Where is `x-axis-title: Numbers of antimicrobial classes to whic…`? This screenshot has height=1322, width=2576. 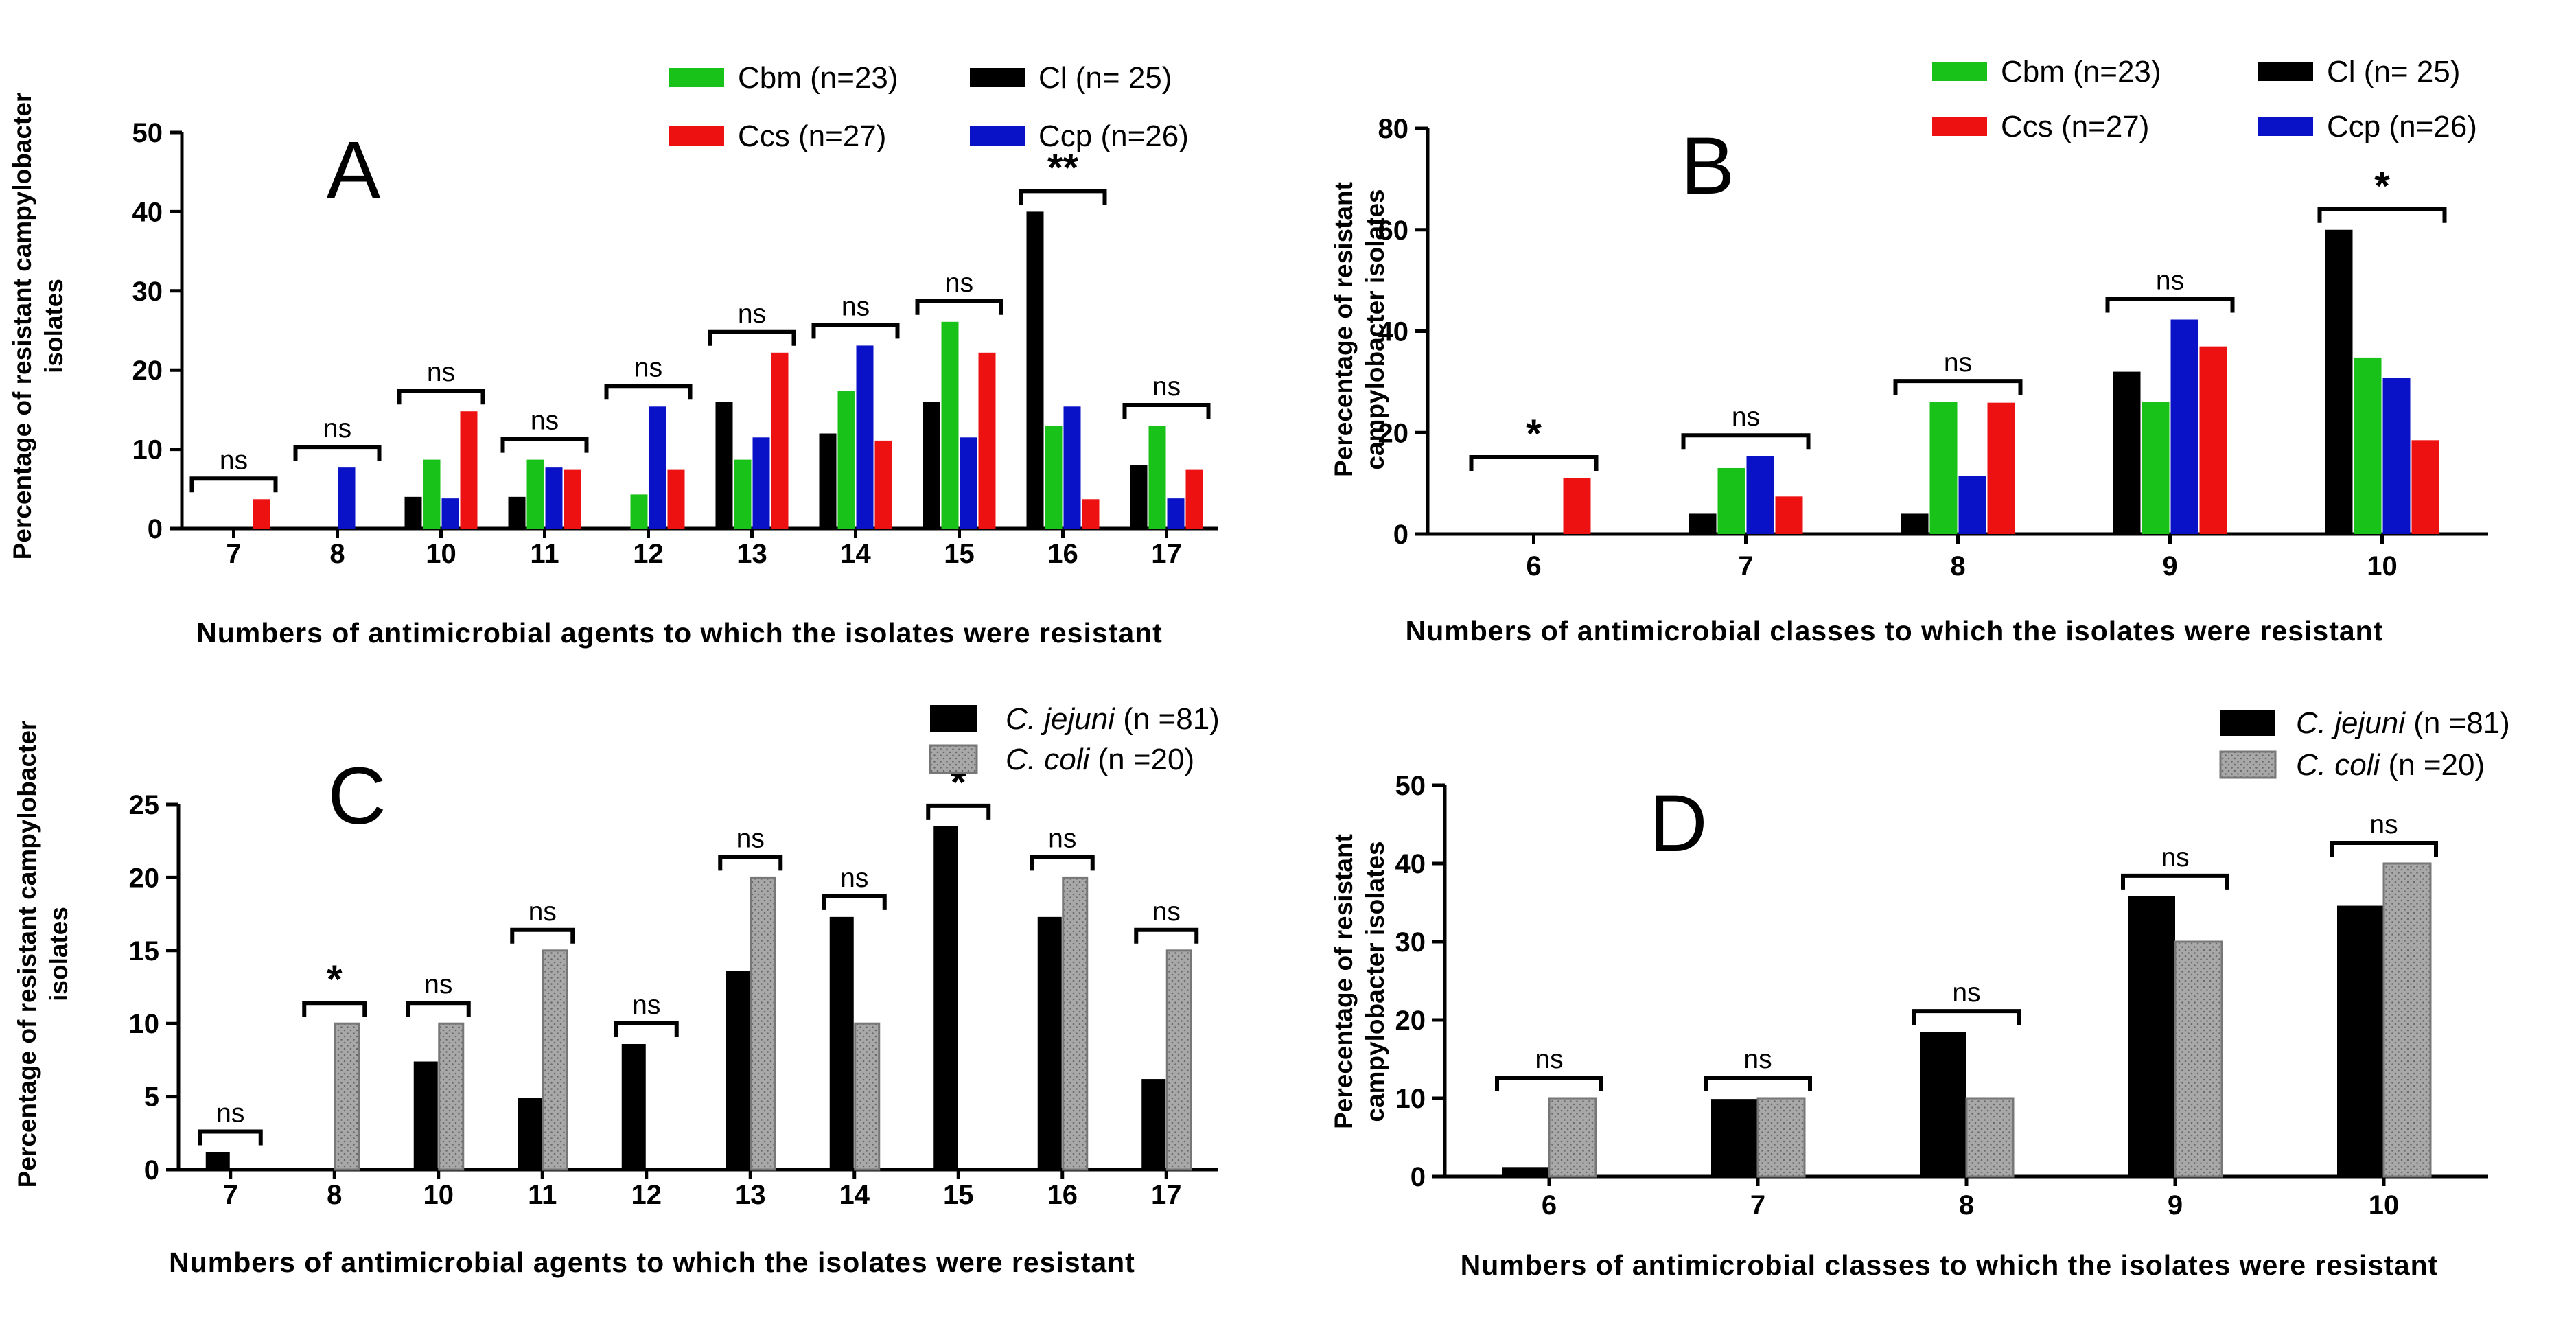
x-axis-title: Numbers of antimicrobial classes to whic… is located at coordinates (1950, 1265).